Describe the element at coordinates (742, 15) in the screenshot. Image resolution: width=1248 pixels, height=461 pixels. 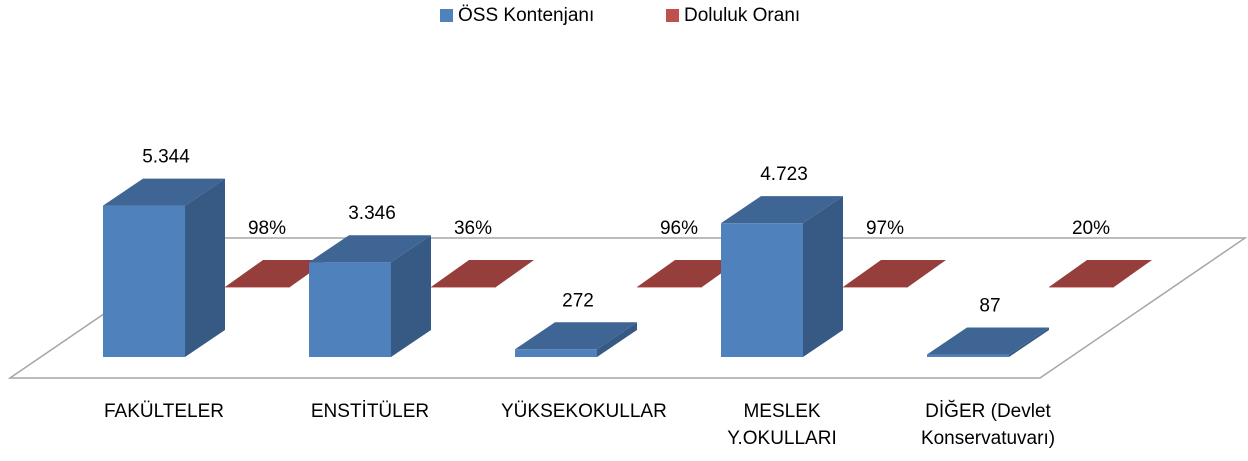
I see `legend-label: Doluluk Oranı` at that location.